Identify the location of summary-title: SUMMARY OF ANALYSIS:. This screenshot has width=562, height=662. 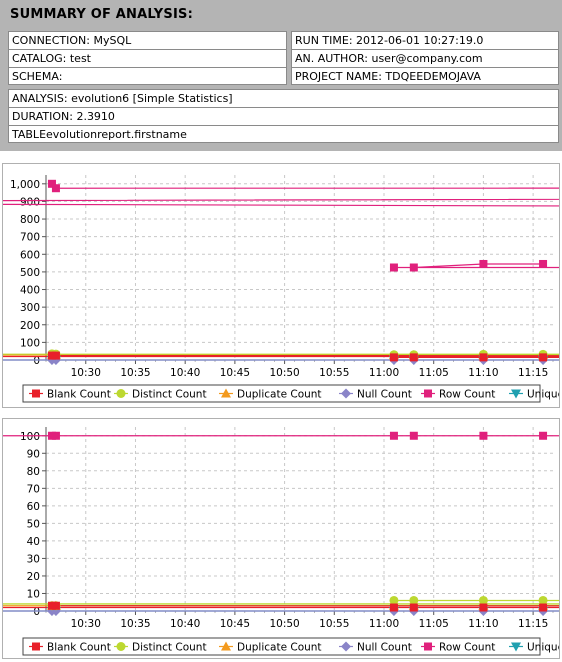
(101, 14).